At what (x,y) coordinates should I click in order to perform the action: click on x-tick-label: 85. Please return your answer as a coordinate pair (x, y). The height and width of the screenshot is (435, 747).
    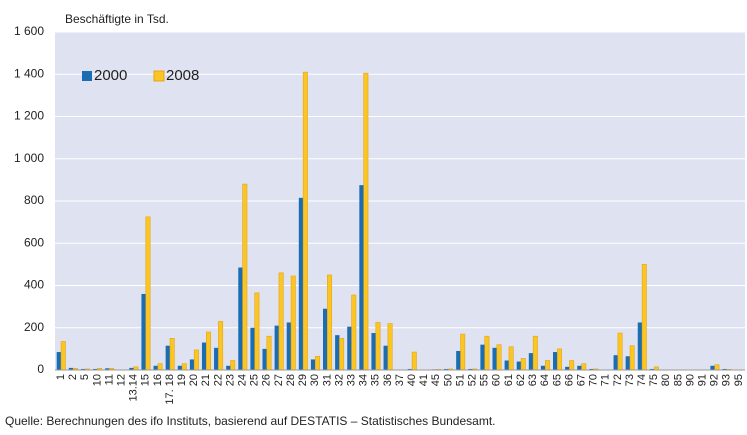
    Looking at the image, I should click on (678, 380).